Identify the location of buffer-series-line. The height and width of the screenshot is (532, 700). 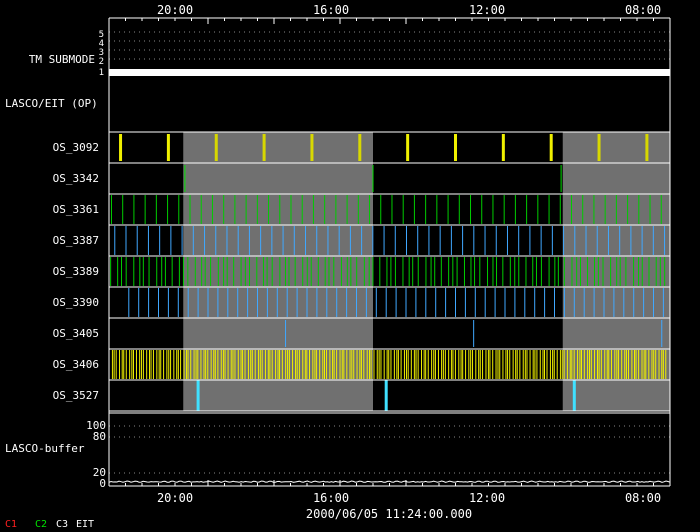
(389, 481).